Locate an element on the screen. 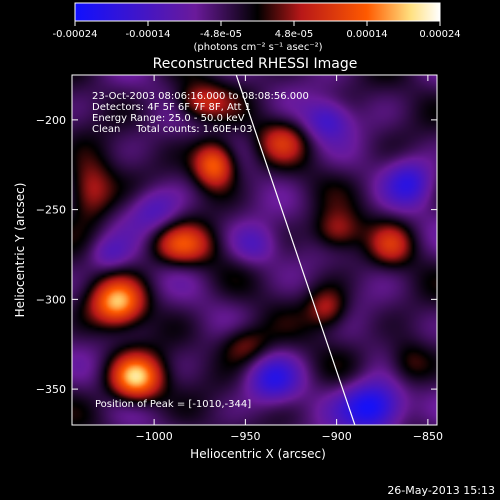 This screenshot has width=500, height=500. colorbar-tick-label: -4.8e-05 is located at coordinates (221, 34).